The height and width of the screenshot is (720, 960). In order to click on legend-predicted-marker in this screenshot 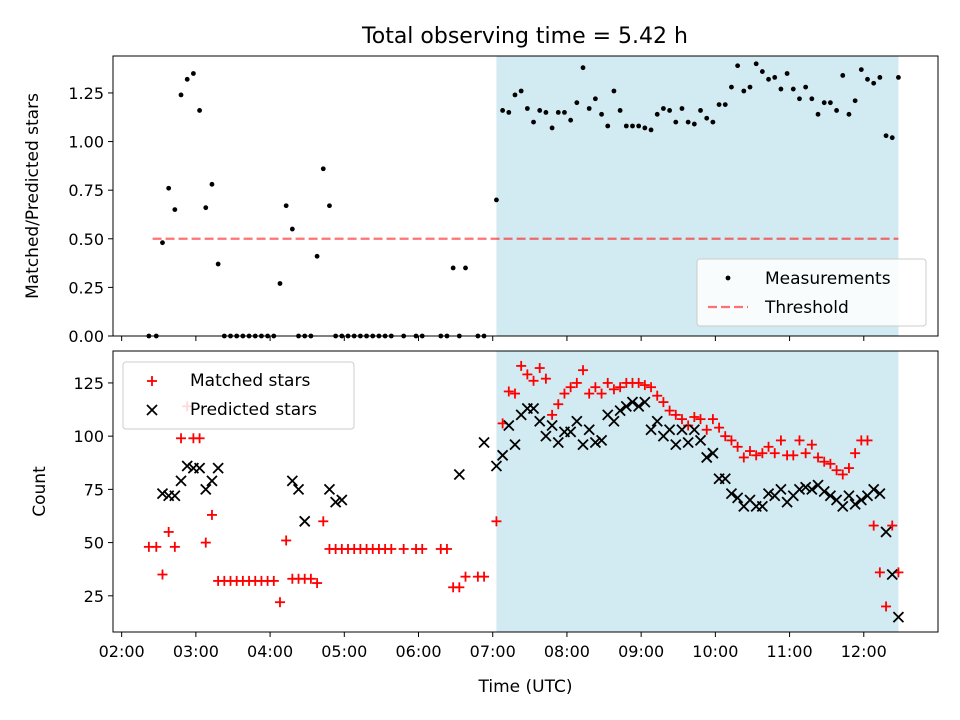, I will do `click(152, 410)`.